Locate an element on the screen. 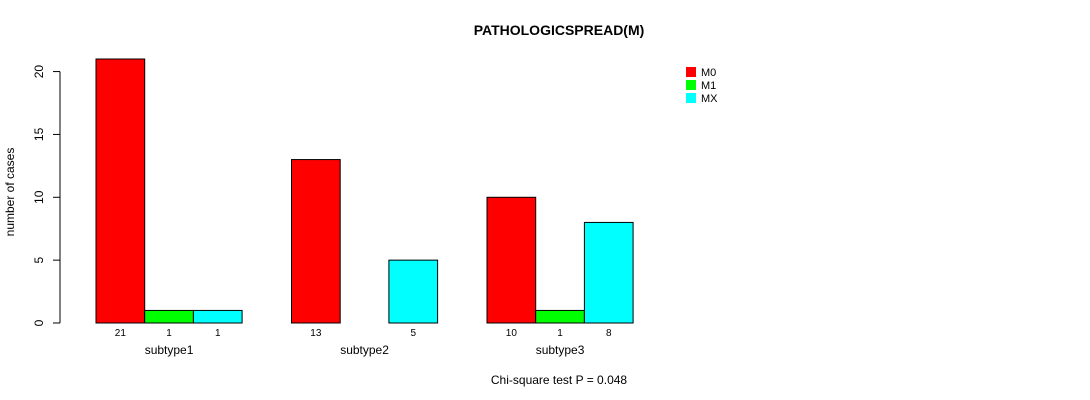  bar-subtype1-m0 is located at coordinates (120, 191).